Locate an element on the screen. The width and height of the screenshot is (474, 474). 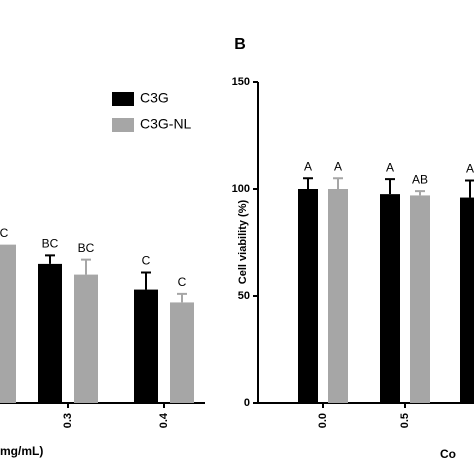
y-tick-label: 50 is located at coordinates (244, 296).